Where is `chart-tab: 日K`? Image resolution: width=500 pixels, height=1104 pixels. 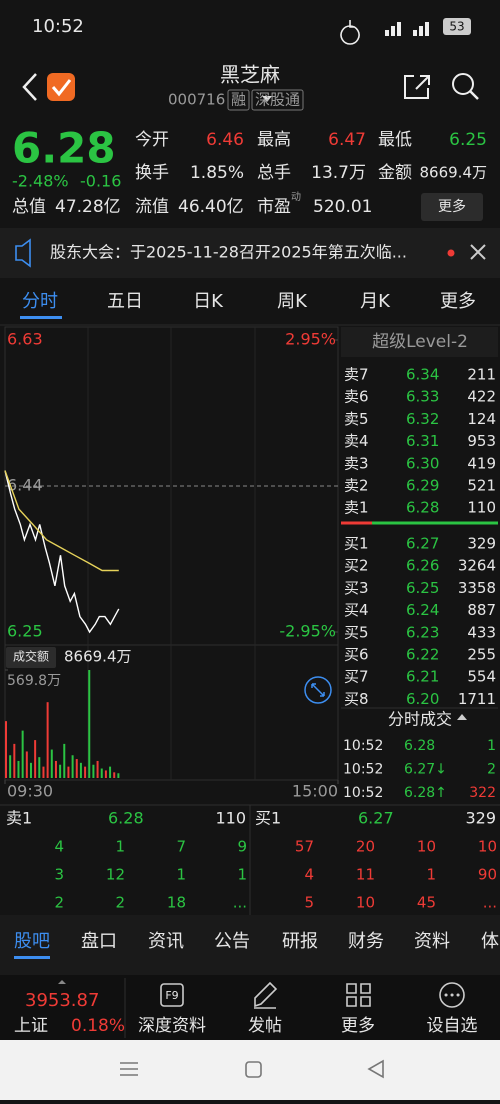
chart-tab: 日K is located at coordinates (208, 301).